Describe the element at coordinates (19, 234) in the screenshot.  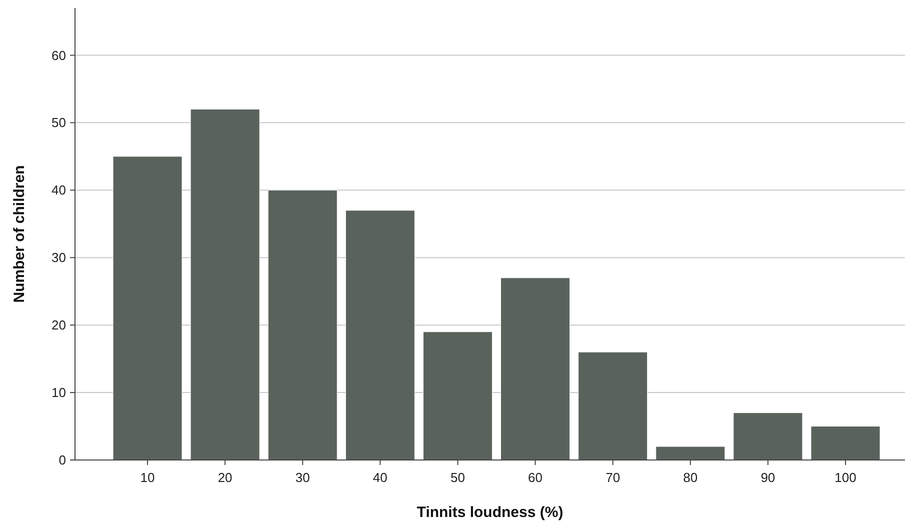
I see `y-axis-title: Number of children` at that location.